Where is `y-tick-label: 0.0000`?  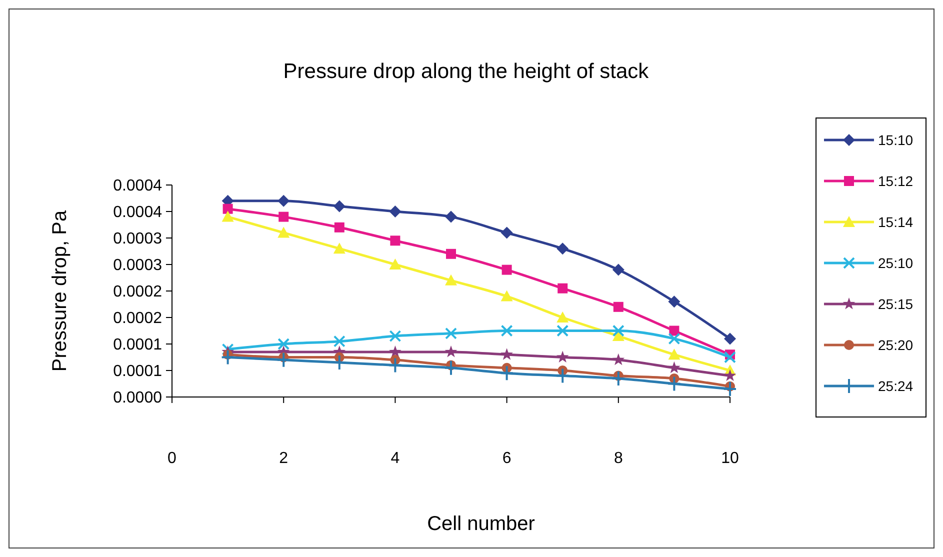
y-tick-label: 0.0000 is located at coordinates (137, 398).